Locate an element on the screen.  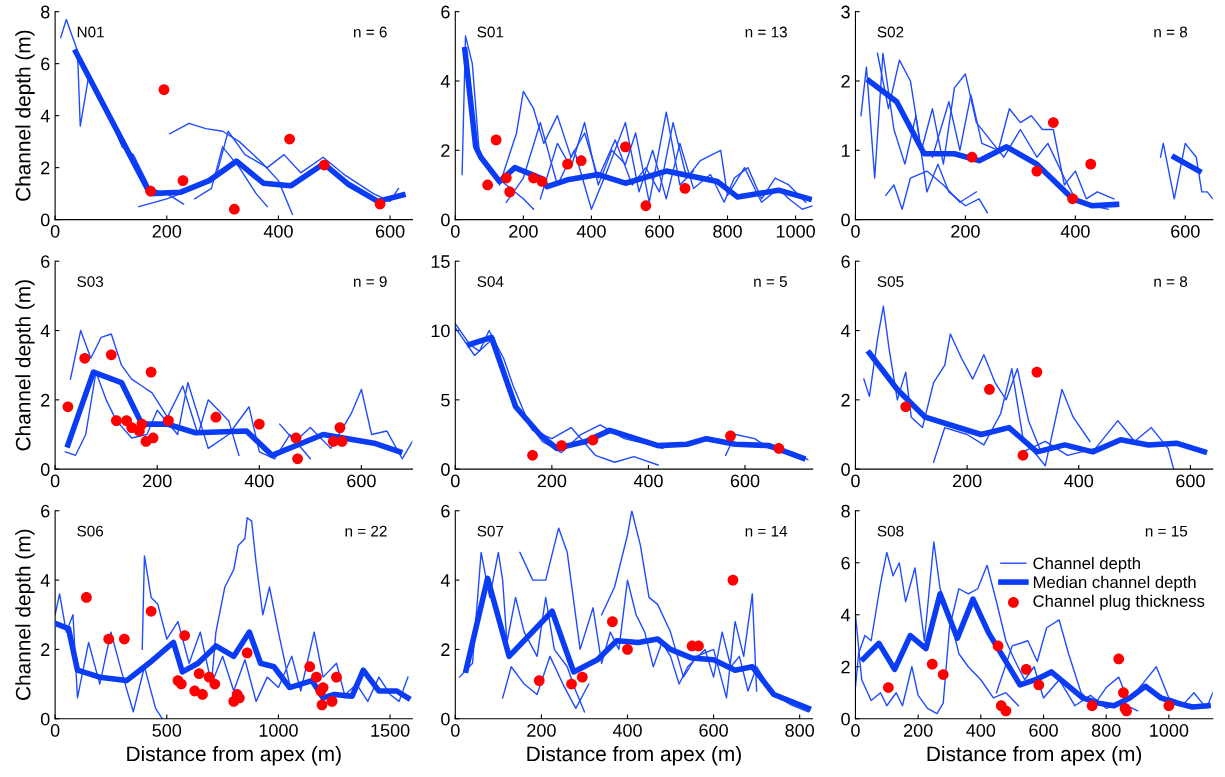
annotation: S04 is located at coordinates (490, 281).